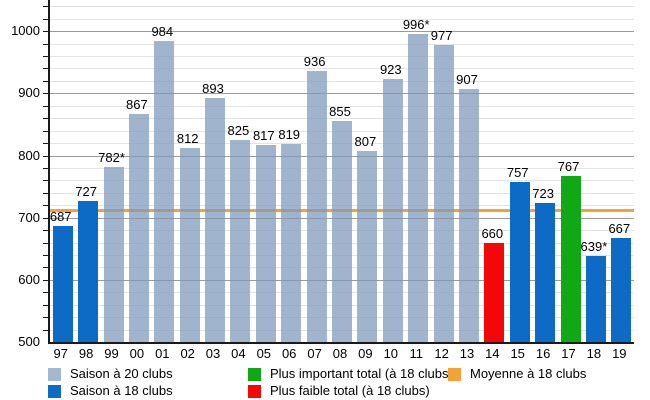  What do you see at coordinates (619, 353) in the screenshot?
I see `x-tick-label-19: 19` at bounding box center [619, 353].